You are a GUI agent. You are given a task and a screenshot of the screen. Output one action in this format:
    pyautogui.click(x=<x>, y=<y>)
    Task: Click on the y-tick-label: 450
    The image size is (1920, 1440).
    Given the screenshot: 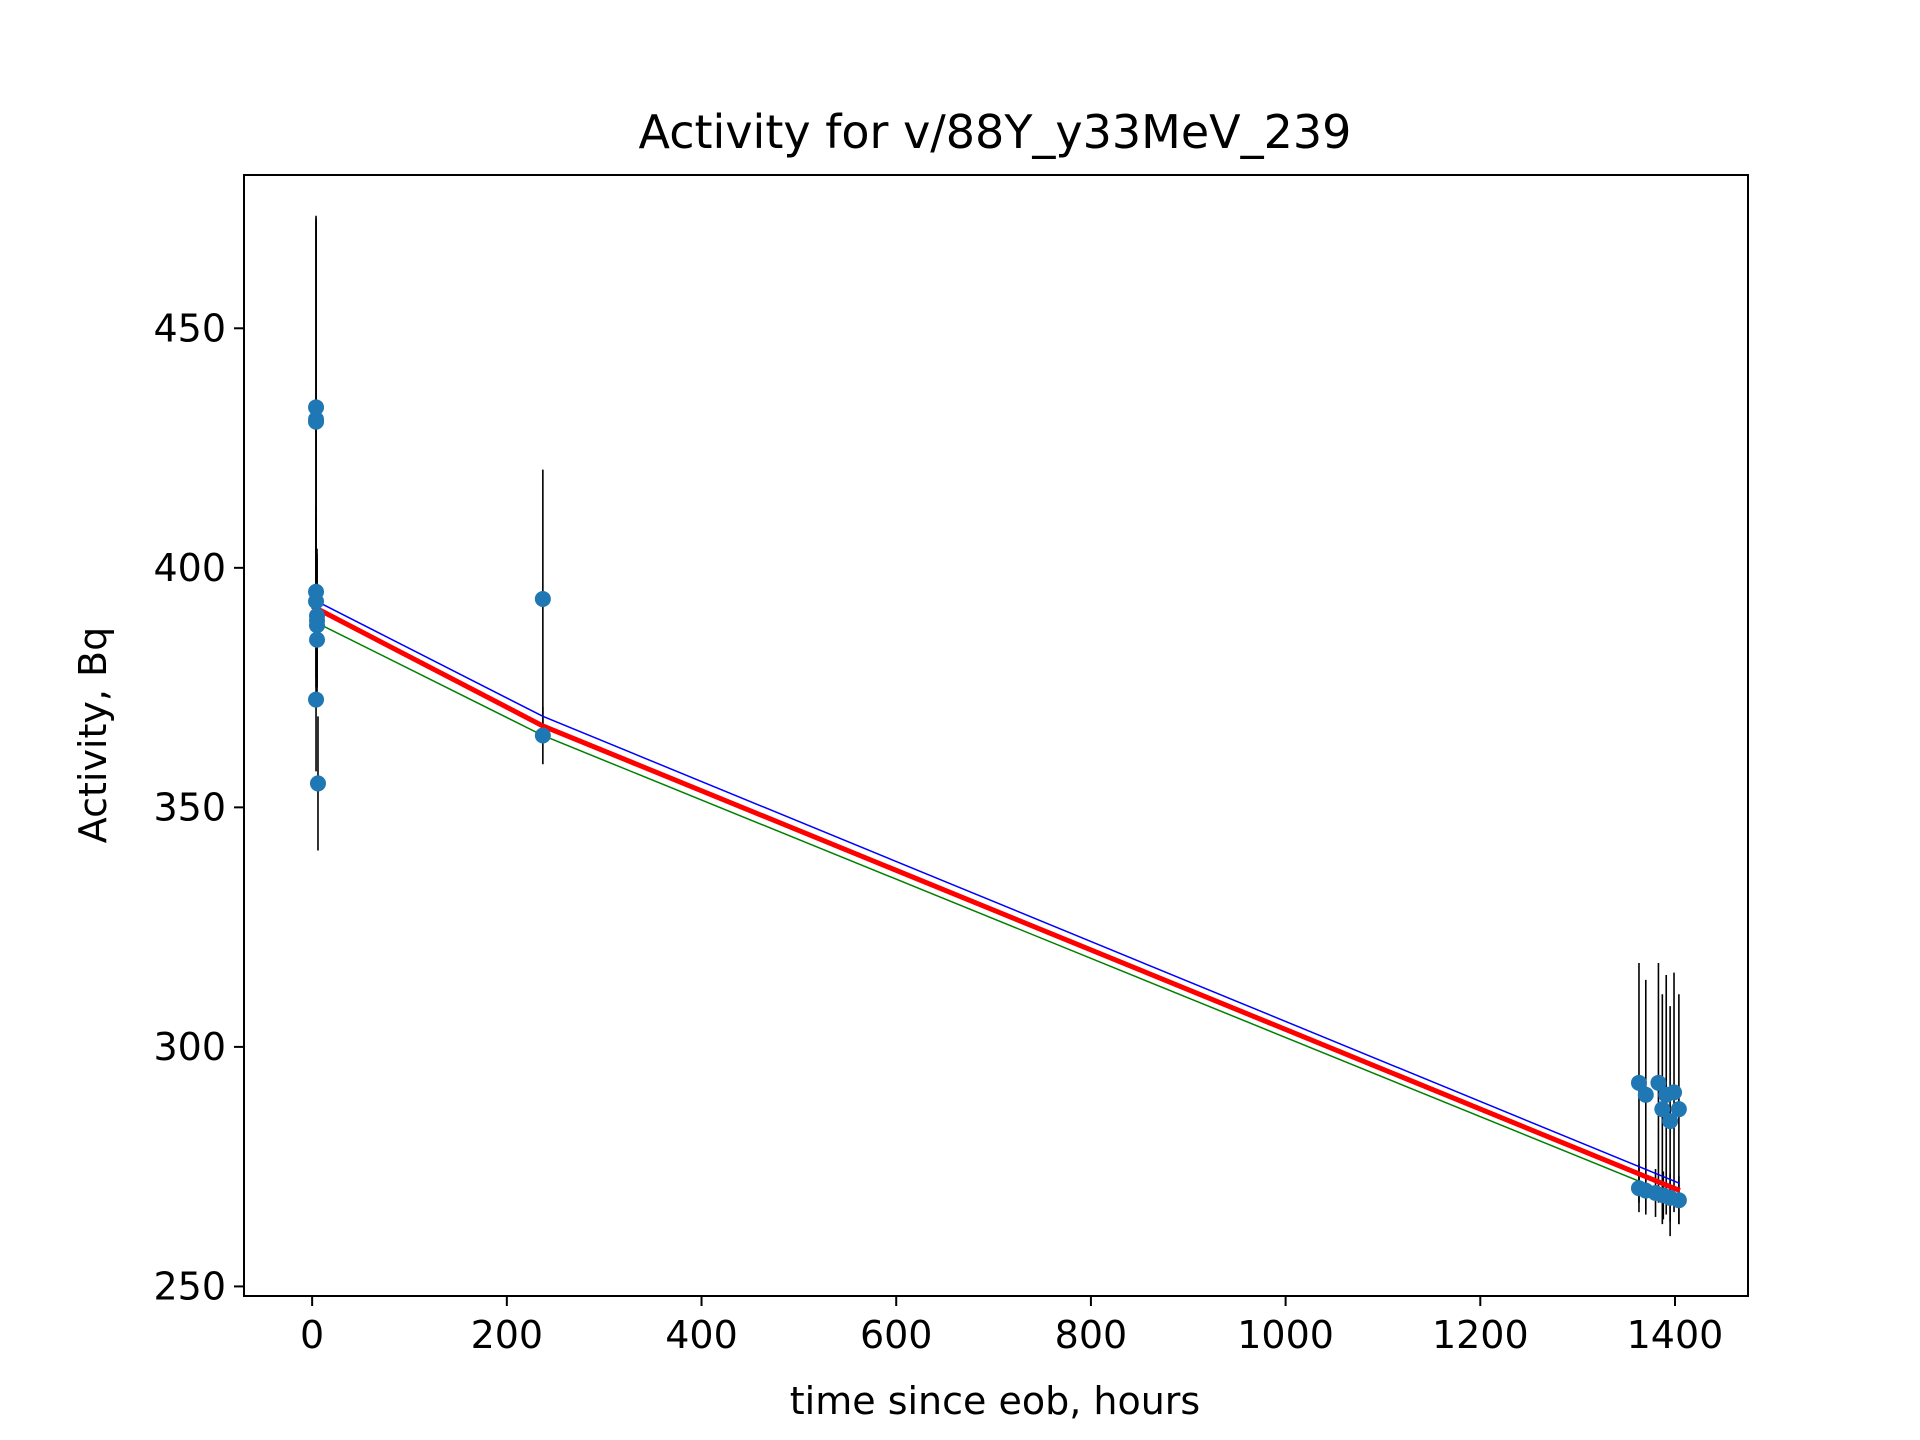 What is the action you would take?
    pyautogui.click(x=189, y=328)
    